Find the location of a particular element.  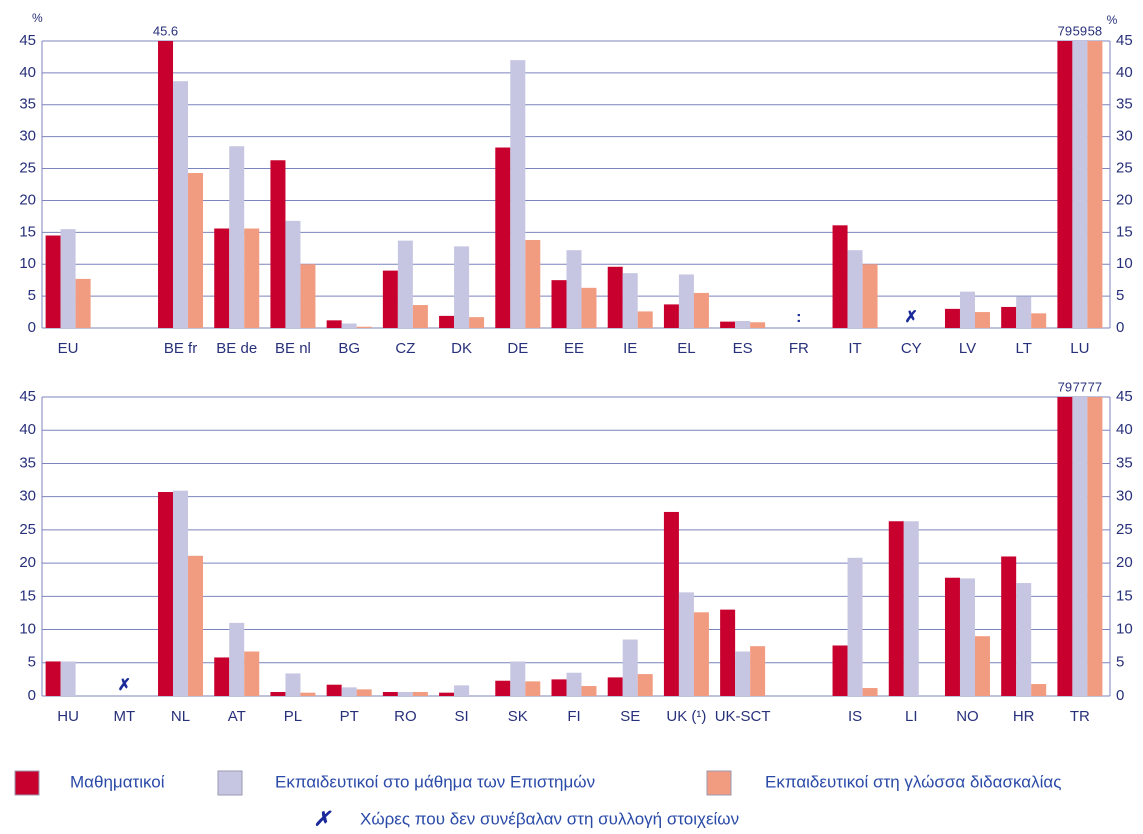

y-tick-label: 40 is located at coordinates (27, 72).